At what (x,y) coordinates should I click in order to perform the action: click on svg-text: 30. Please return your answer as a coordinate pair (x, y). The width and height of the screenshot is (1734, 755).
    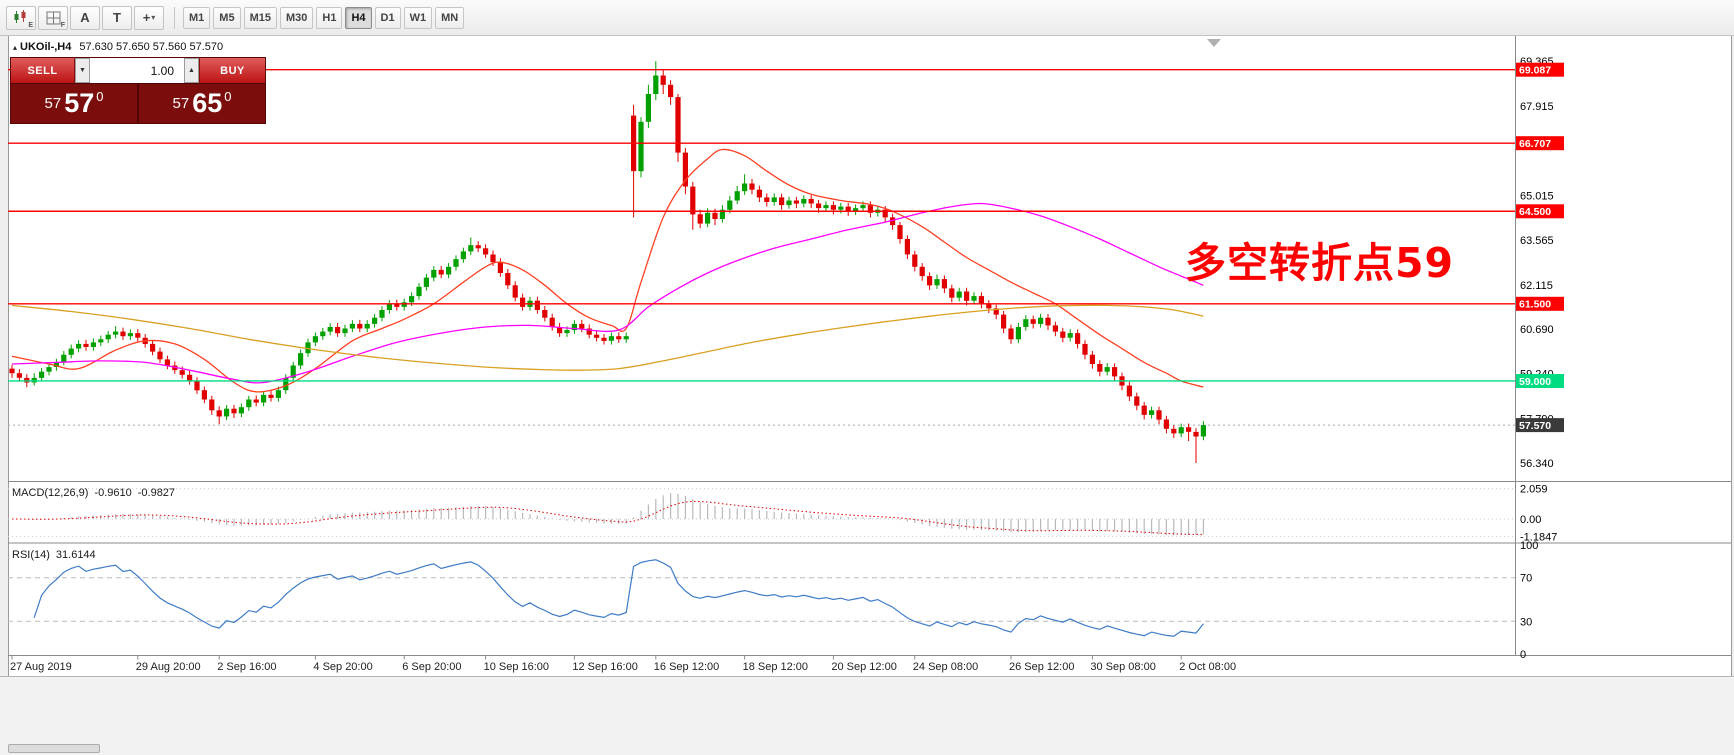
    Looking at the image, I should click on (1526, 622).